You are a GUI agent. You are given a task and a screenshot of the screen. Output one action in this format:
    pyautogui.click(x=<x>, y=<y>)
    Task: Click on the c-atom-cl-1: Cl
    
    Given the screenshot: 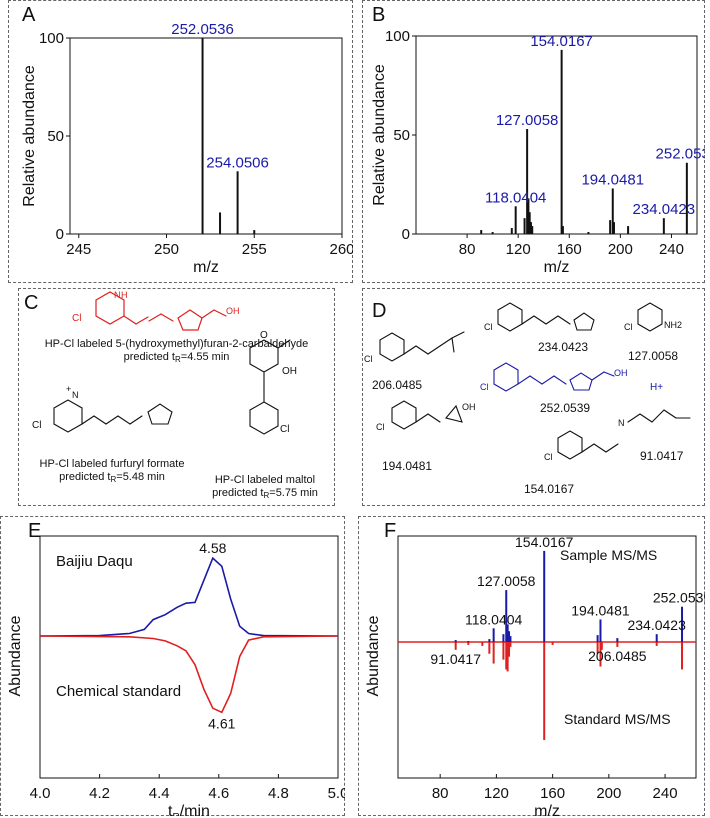 What is the action you would take?
    pyautogui.click(x=76, y=318)
    